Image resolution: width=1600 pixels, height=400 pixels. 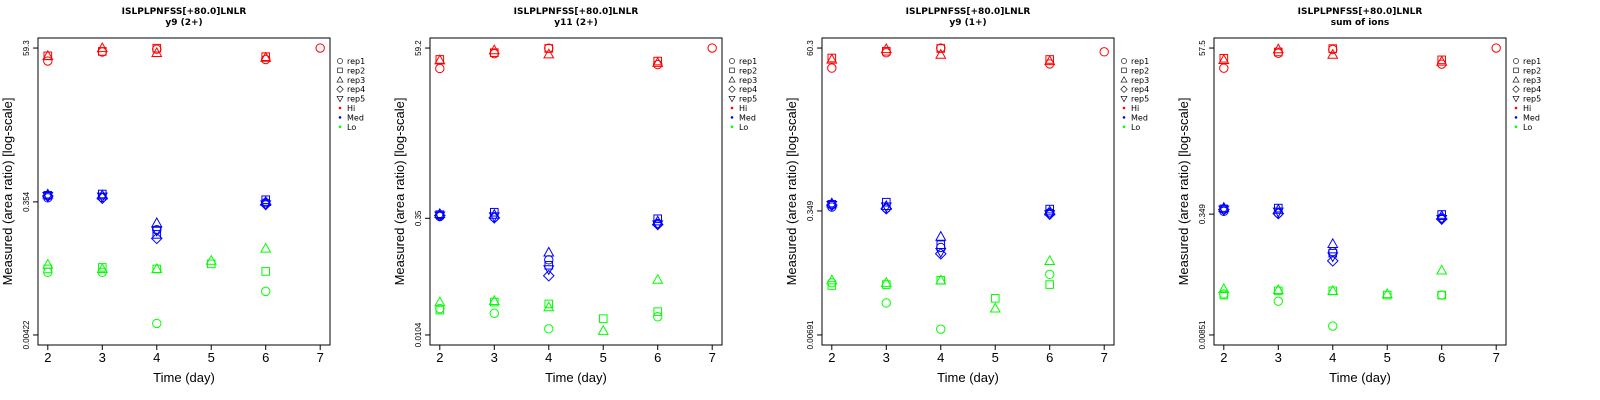 I want to click on y-tick-label: 0.354, so click(x=26, y=201).